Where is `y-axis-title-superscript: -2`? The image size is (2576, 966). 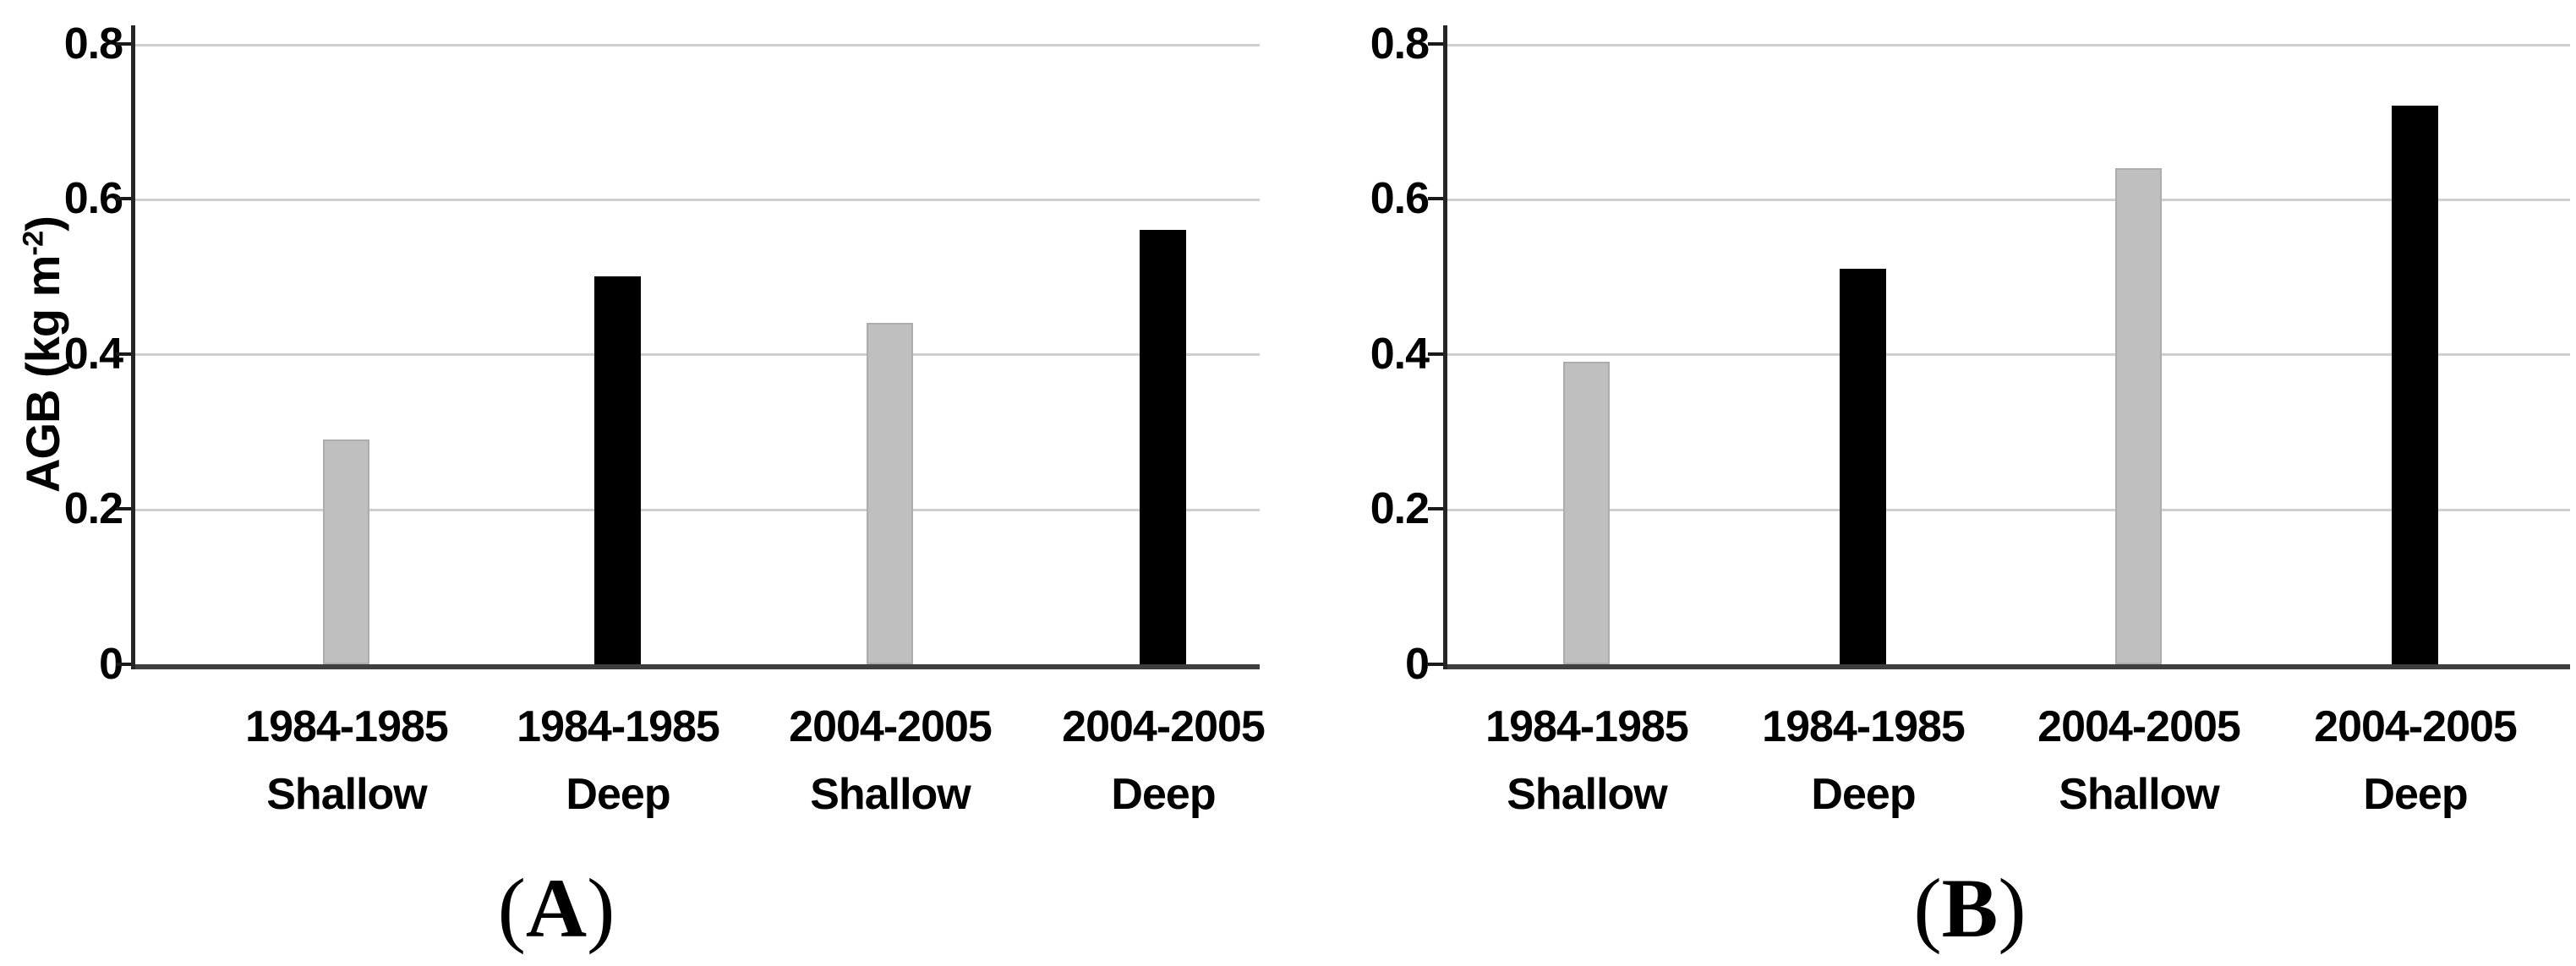
y-axis-title-superscript: -2 is located at coordinates (32, 243).